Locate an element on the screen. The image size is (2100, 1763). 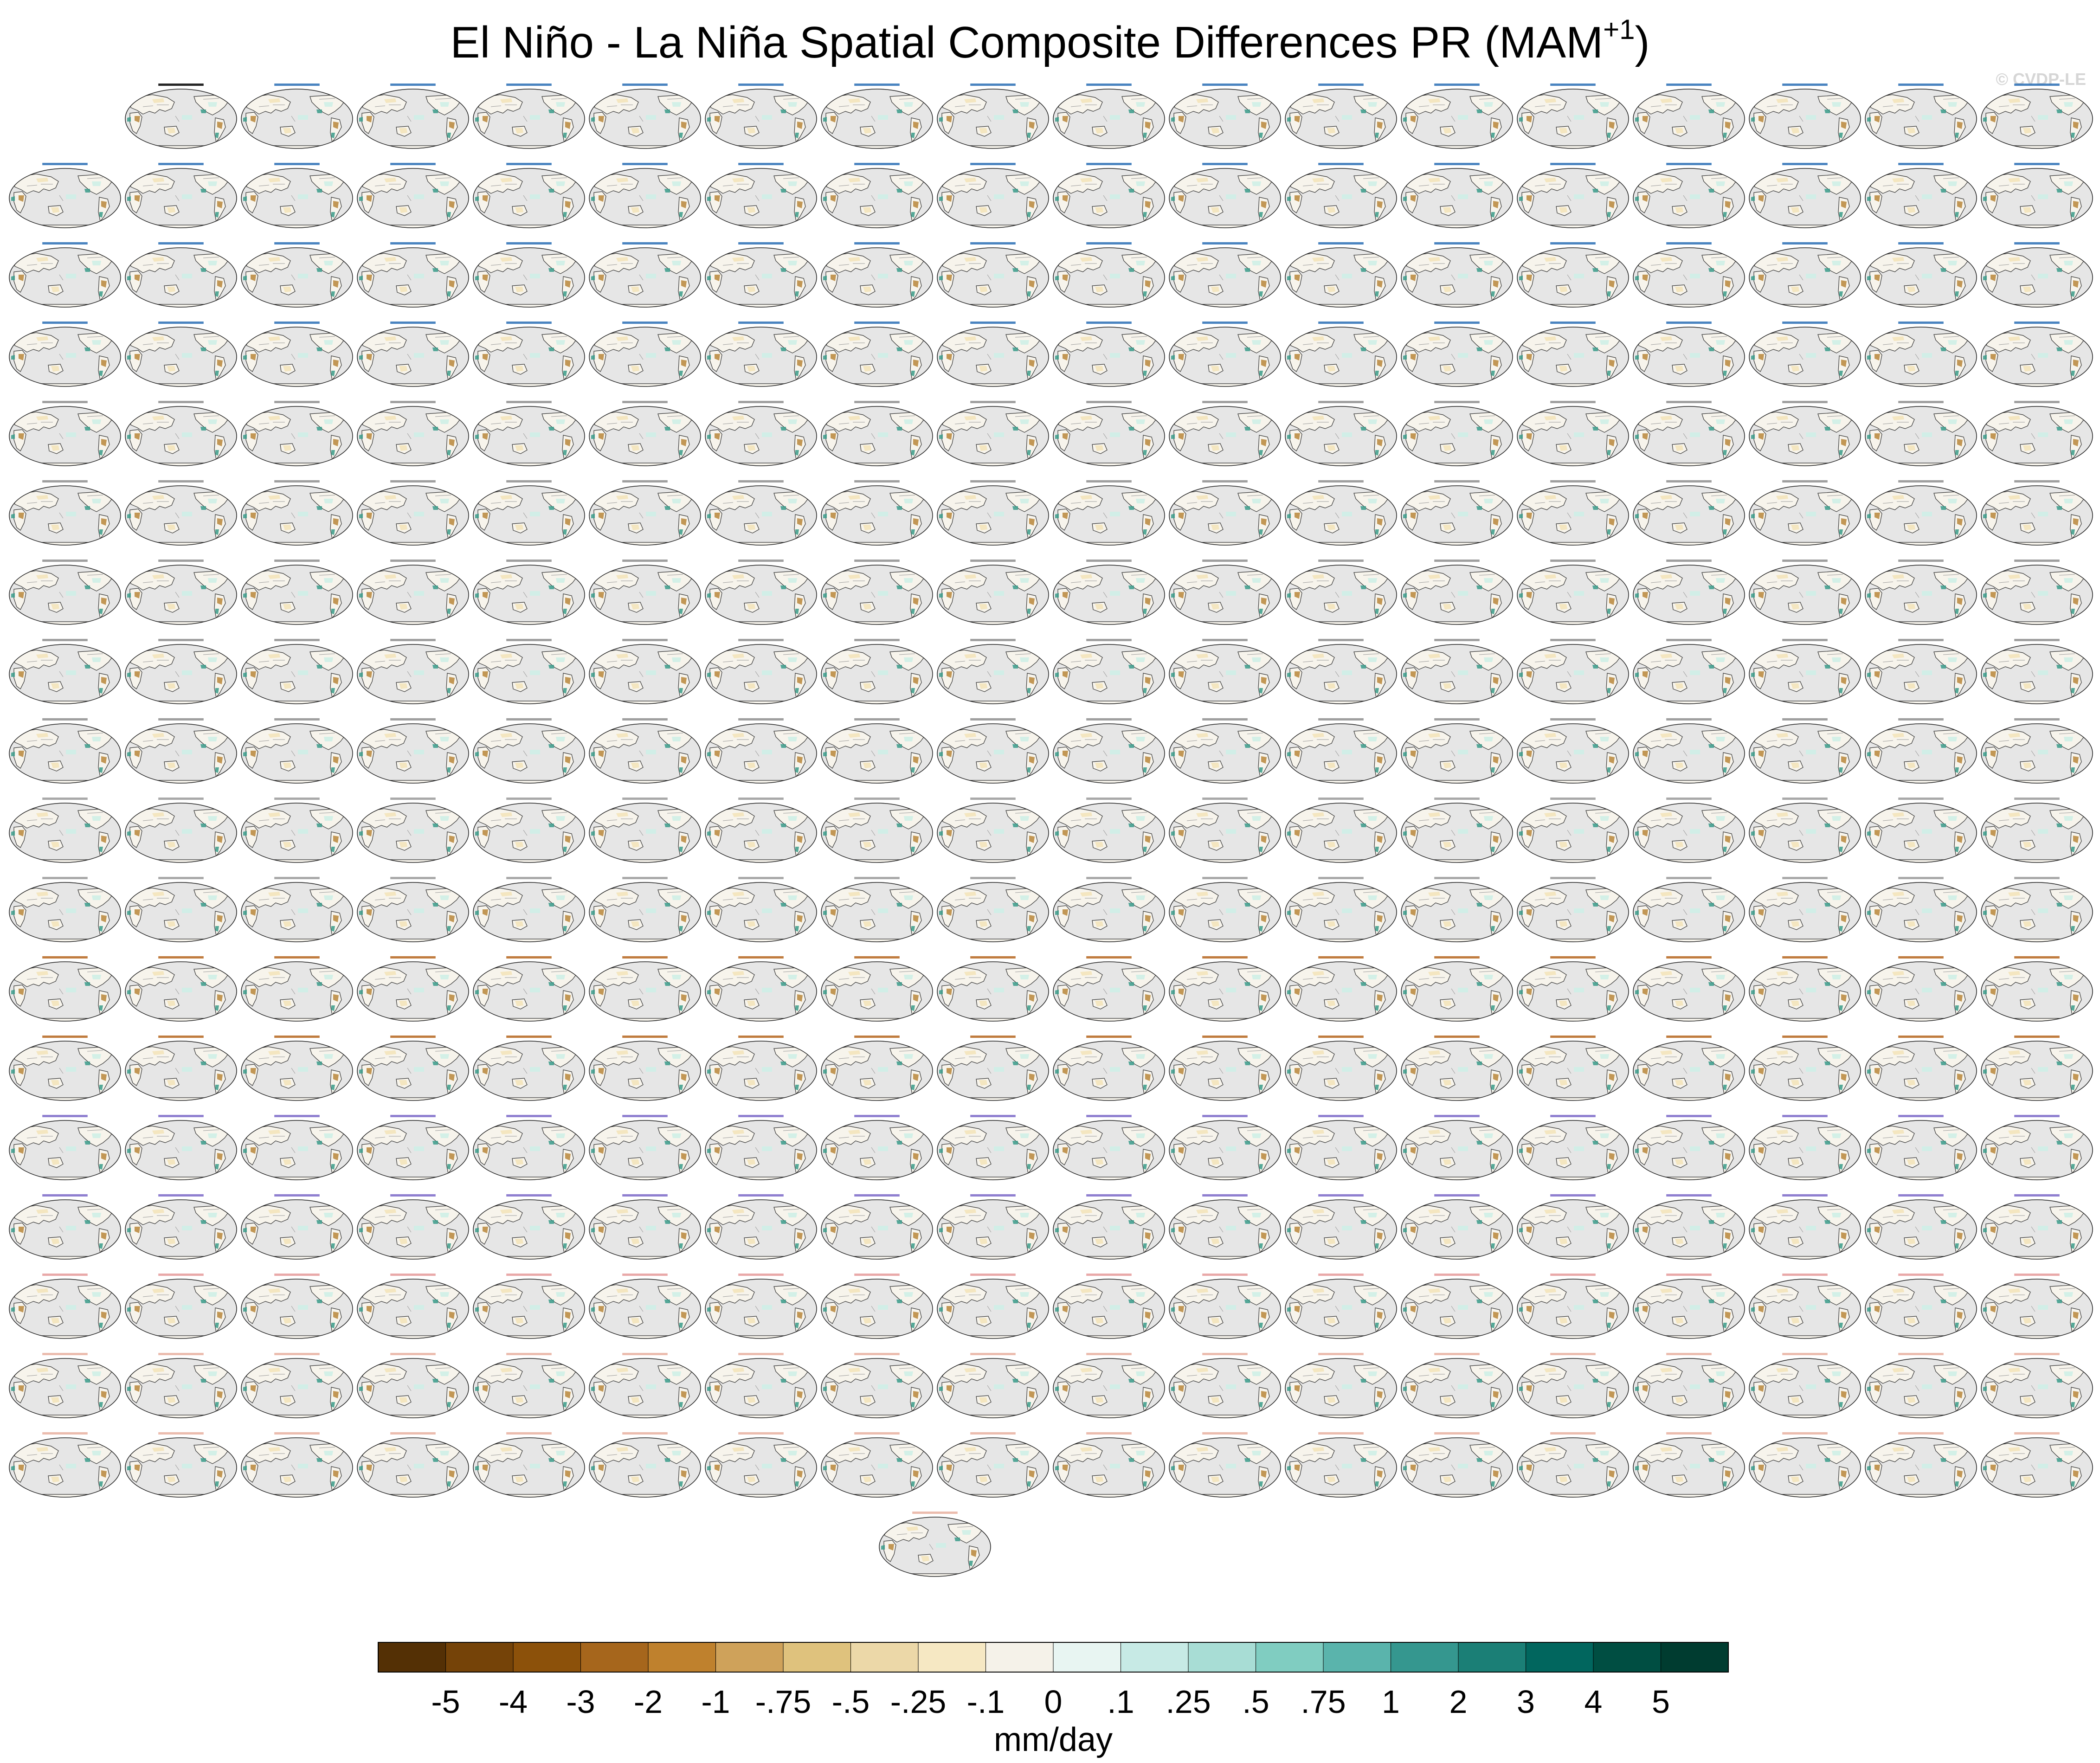
colorbar-tick-label: -3 is located at coordinates (581, 1702).